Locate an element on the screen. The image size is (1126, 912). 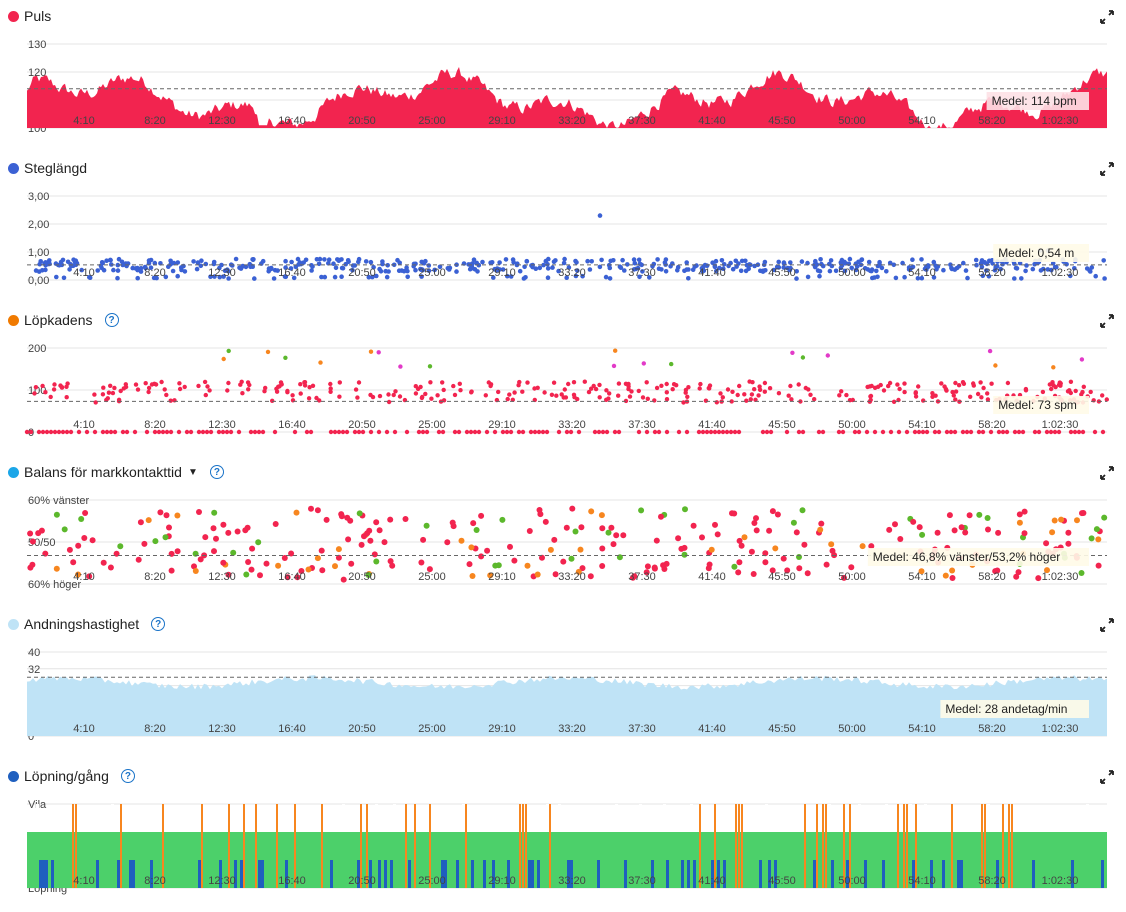
x-tick-label: 41:40 is located at coordinates (712, 729).